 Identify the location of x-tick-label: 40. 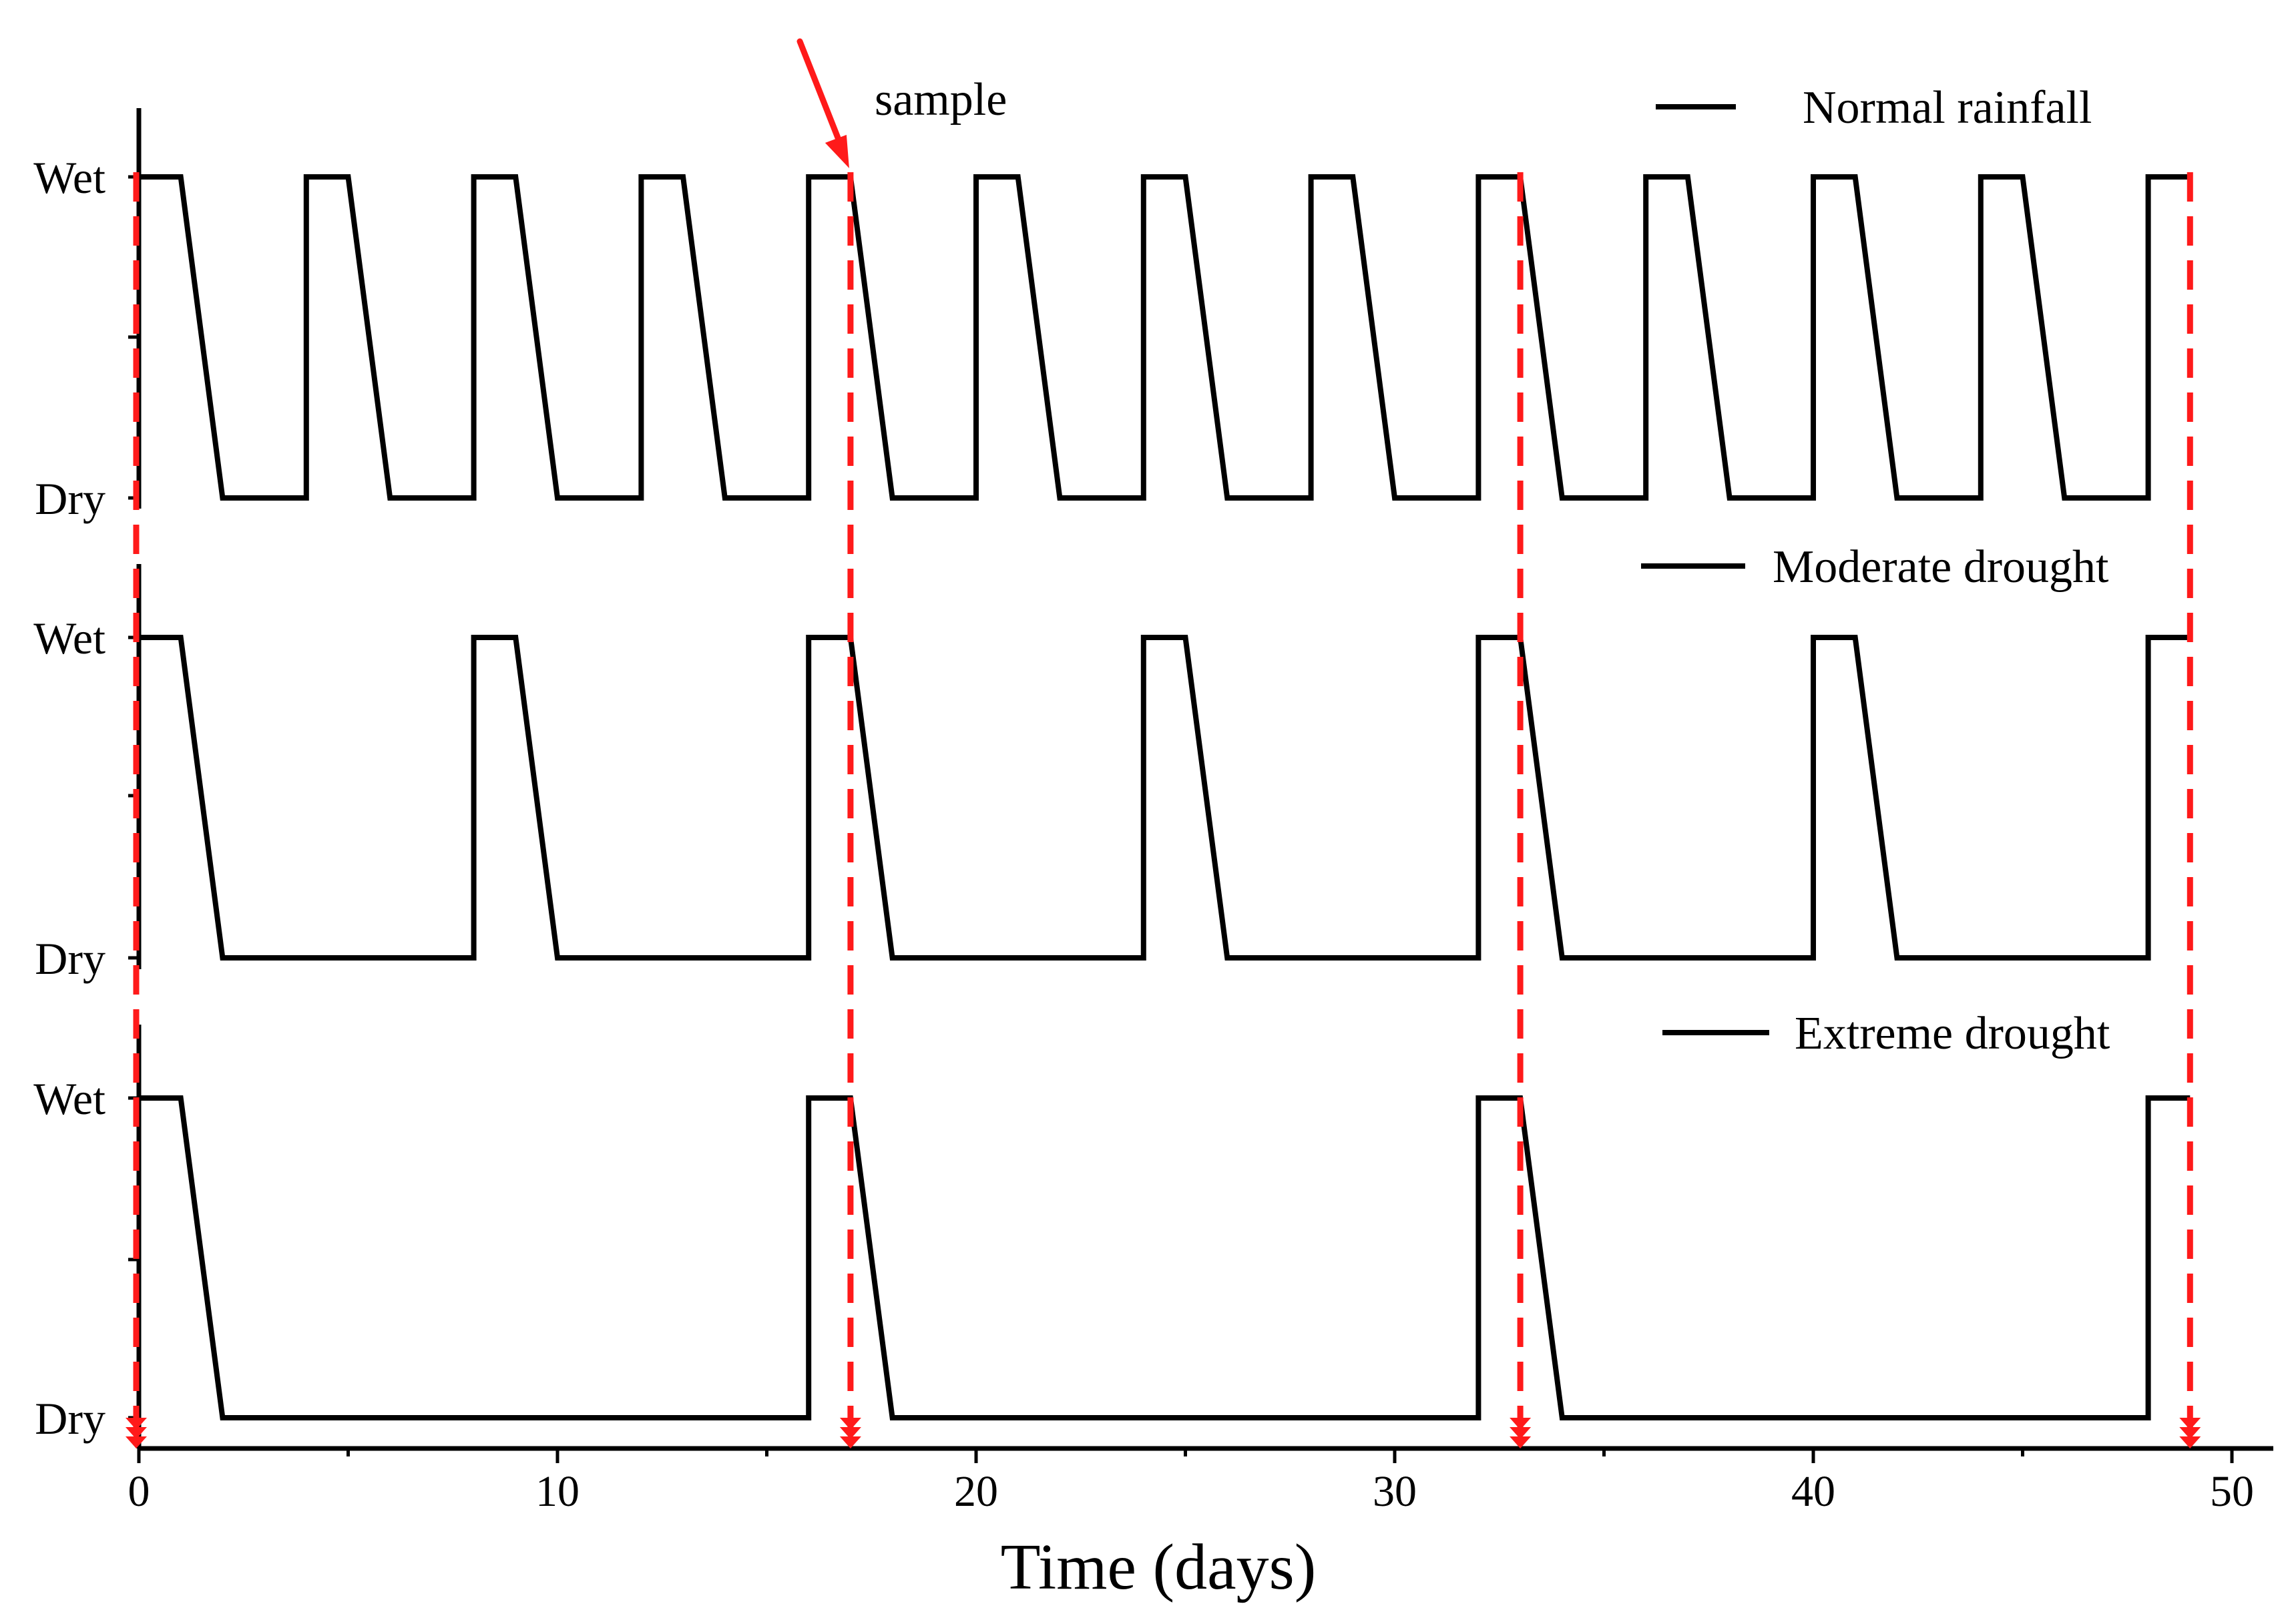
(1813, 1492).